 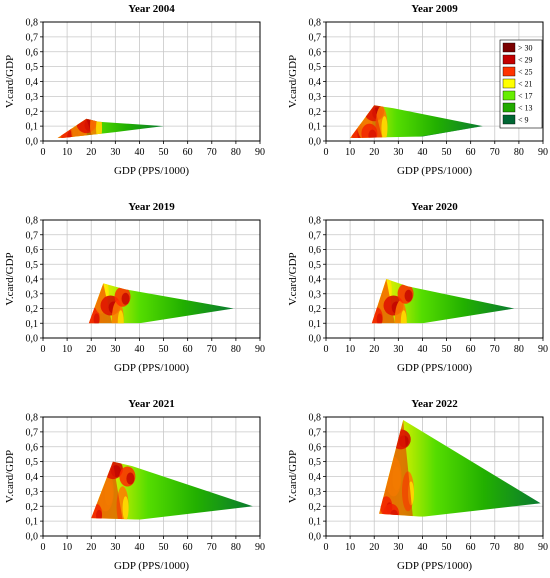 What do you see at coordinates (523, 120) in the screenshot?
I see `legend-label: < 9` at bounding box center [523, 120].